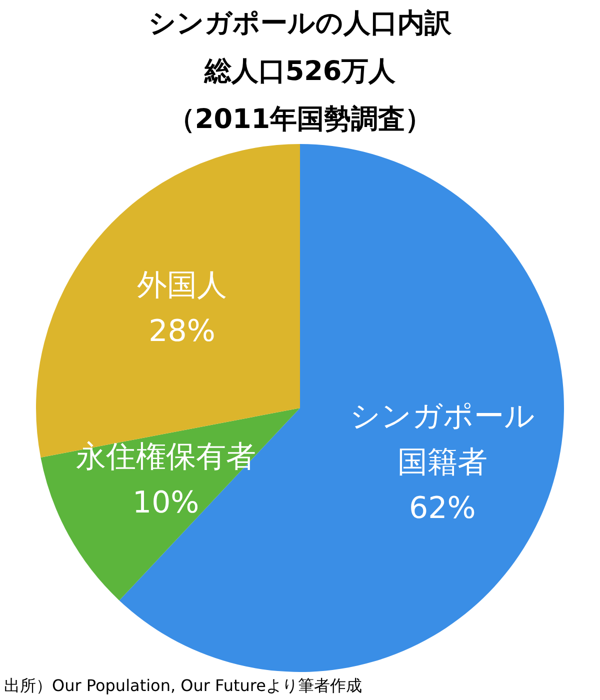 The image size is (600, 700). I want to click on text: （2011年国勢調査）, so click(300, 119).